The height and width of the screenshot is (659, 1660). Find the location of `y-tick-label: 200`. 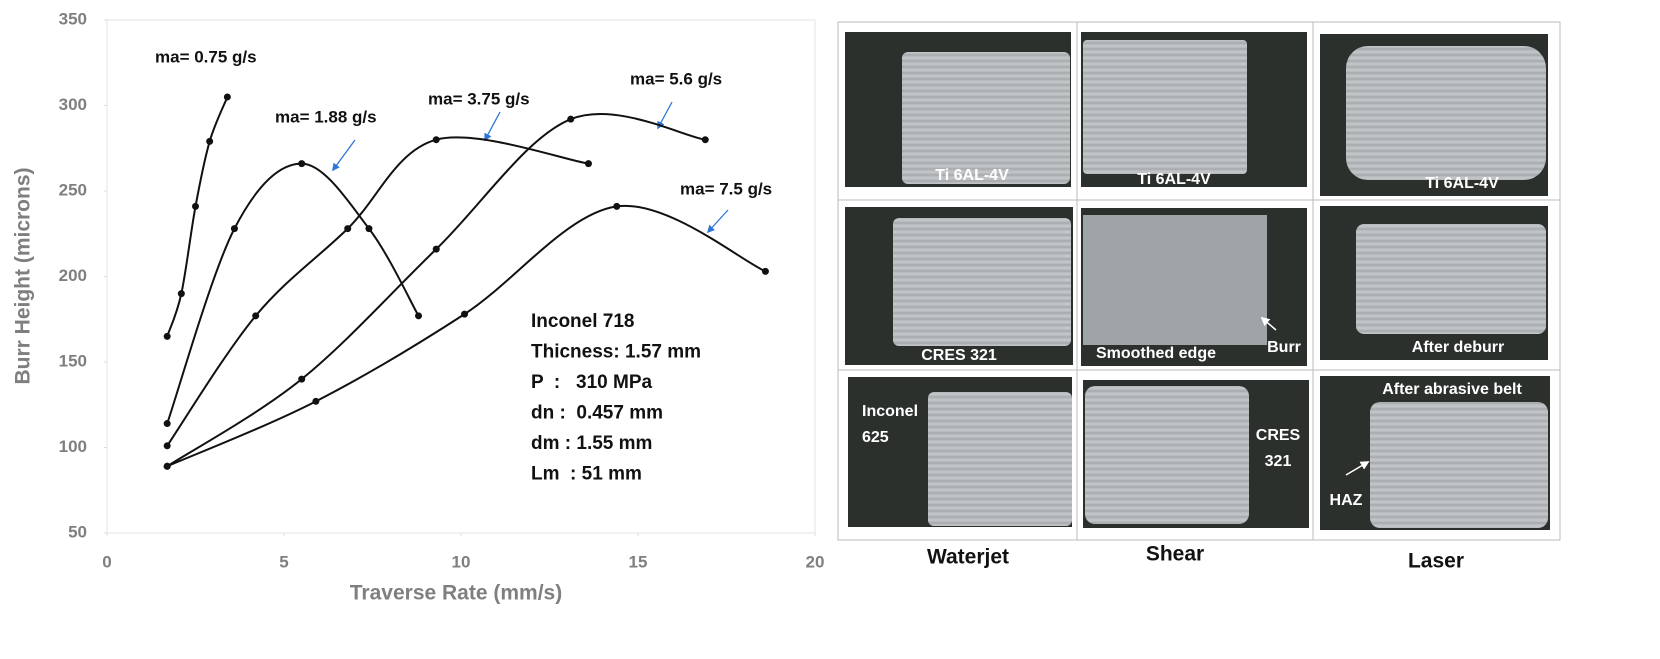

y-tick-label: 200 is located at coordinates (73, 275).